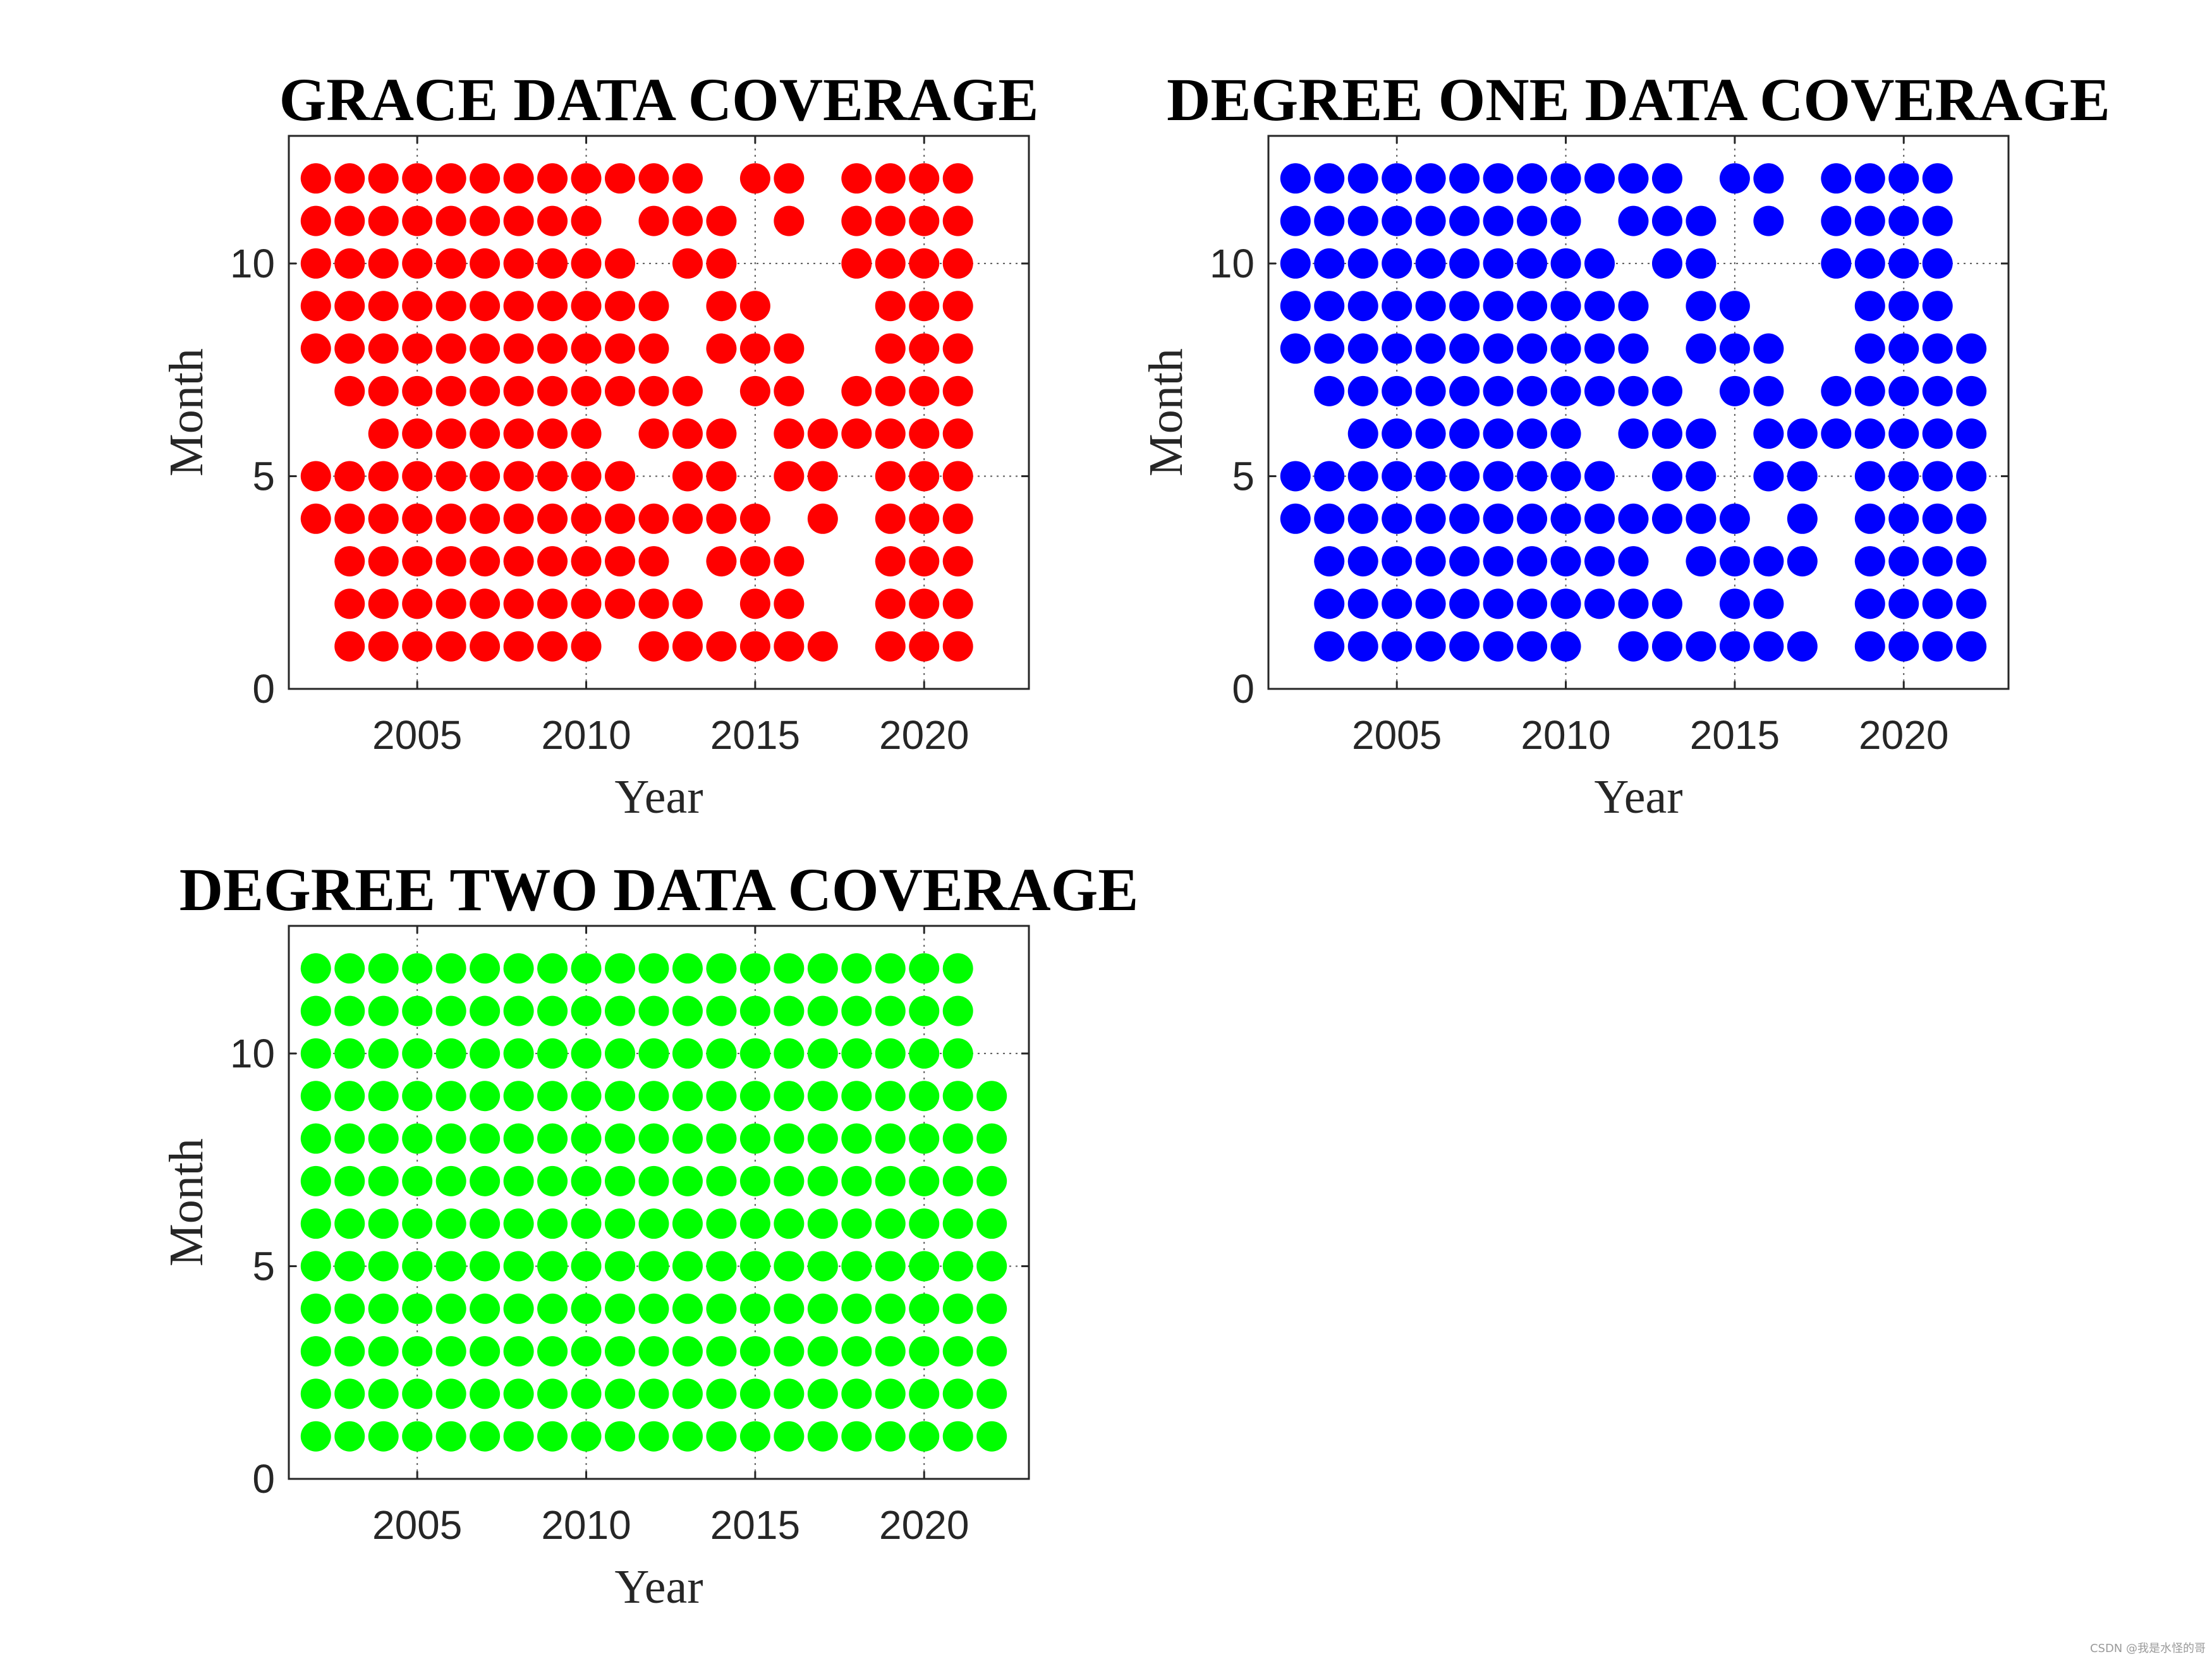  What do you see at coordinates (924, 1525) in the screenshot?
I see `x-tick-label: 2020` at bounding box center [924, 1525].